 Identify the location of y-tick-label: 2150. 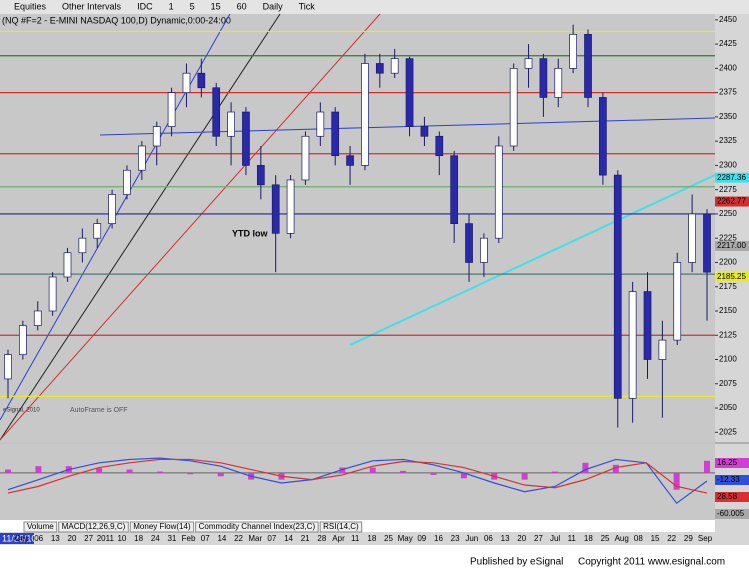
(728, 310).